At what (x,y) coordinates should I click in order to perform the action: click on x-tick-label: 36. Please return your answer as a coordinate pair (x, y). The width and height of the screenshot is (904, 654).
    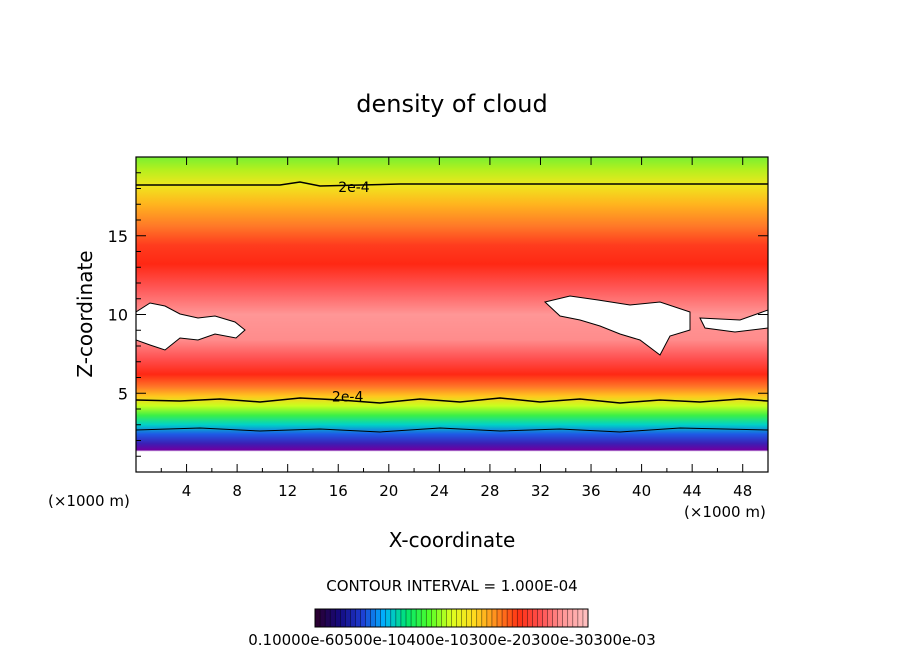
    Looking at the image, I should click on (590, 491).